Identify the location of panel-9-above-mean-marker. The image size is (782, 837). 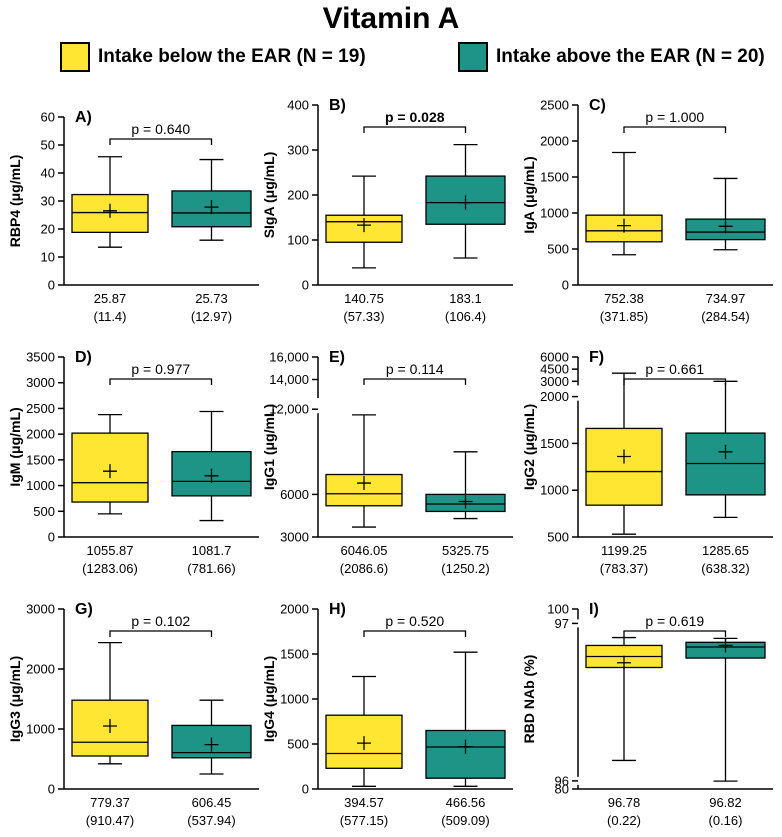
(725, 645).